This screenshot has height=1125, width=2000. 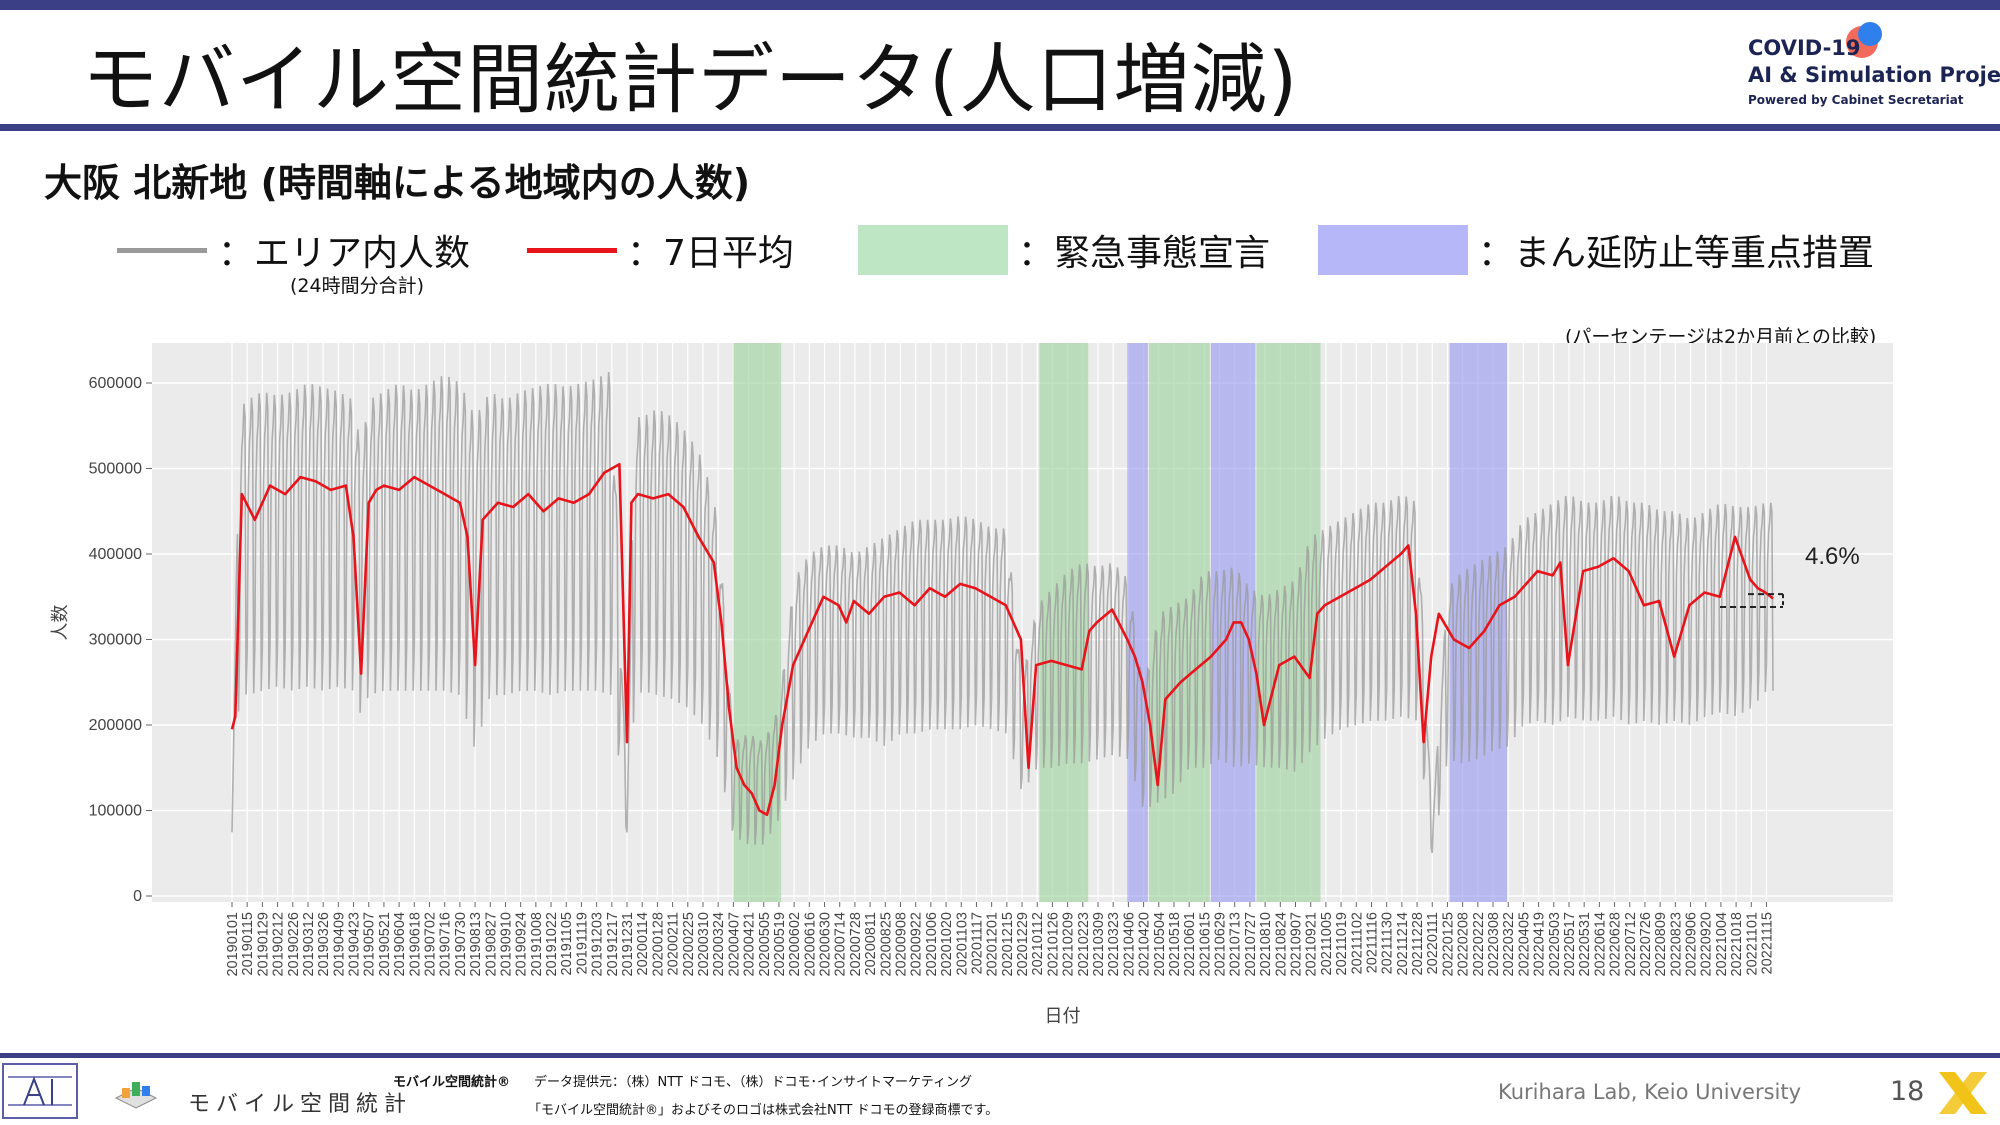 I want to click on x-tick-label: 20210615, so click(x=1205, y=944).